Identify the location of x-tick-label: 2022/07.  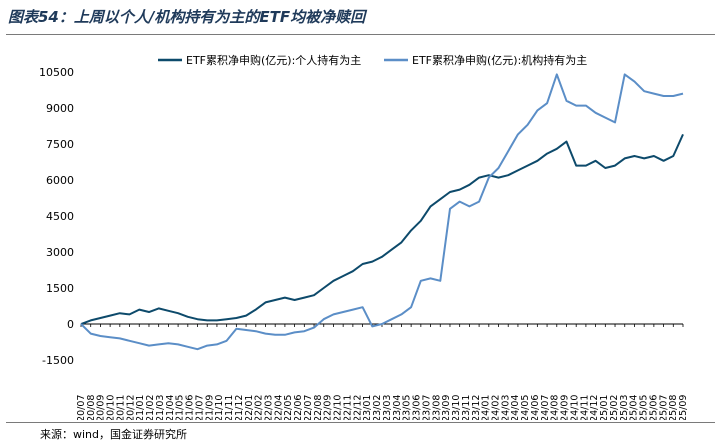
(308, 407).